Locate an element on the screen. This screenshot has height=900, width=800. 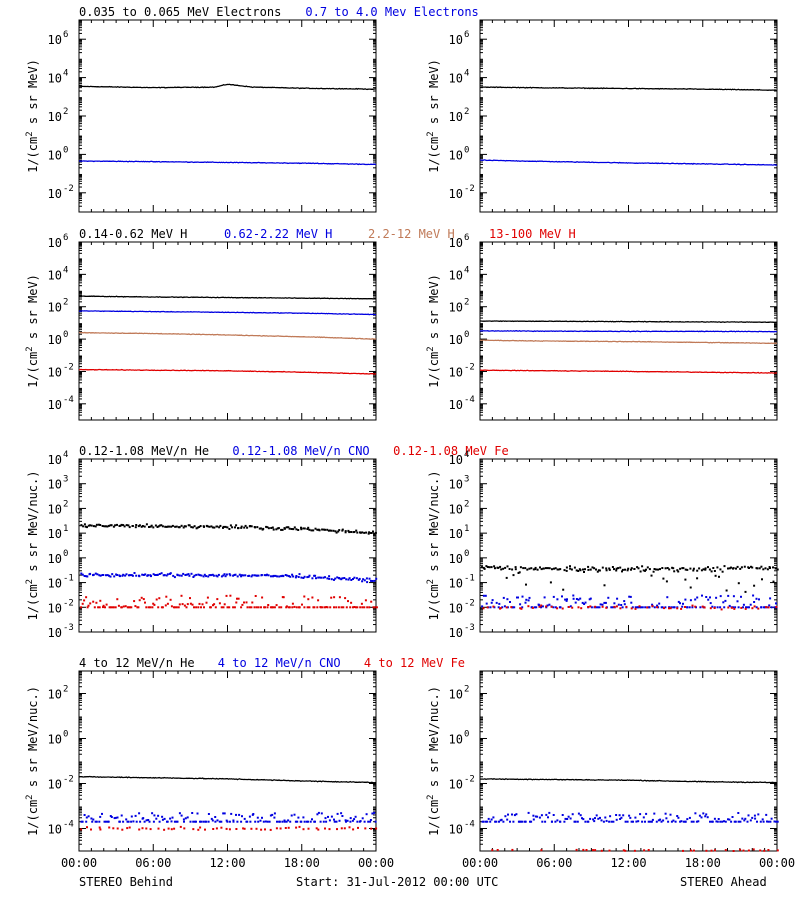
y-tick-exponent: 2 is located at coordinates (466, 690).